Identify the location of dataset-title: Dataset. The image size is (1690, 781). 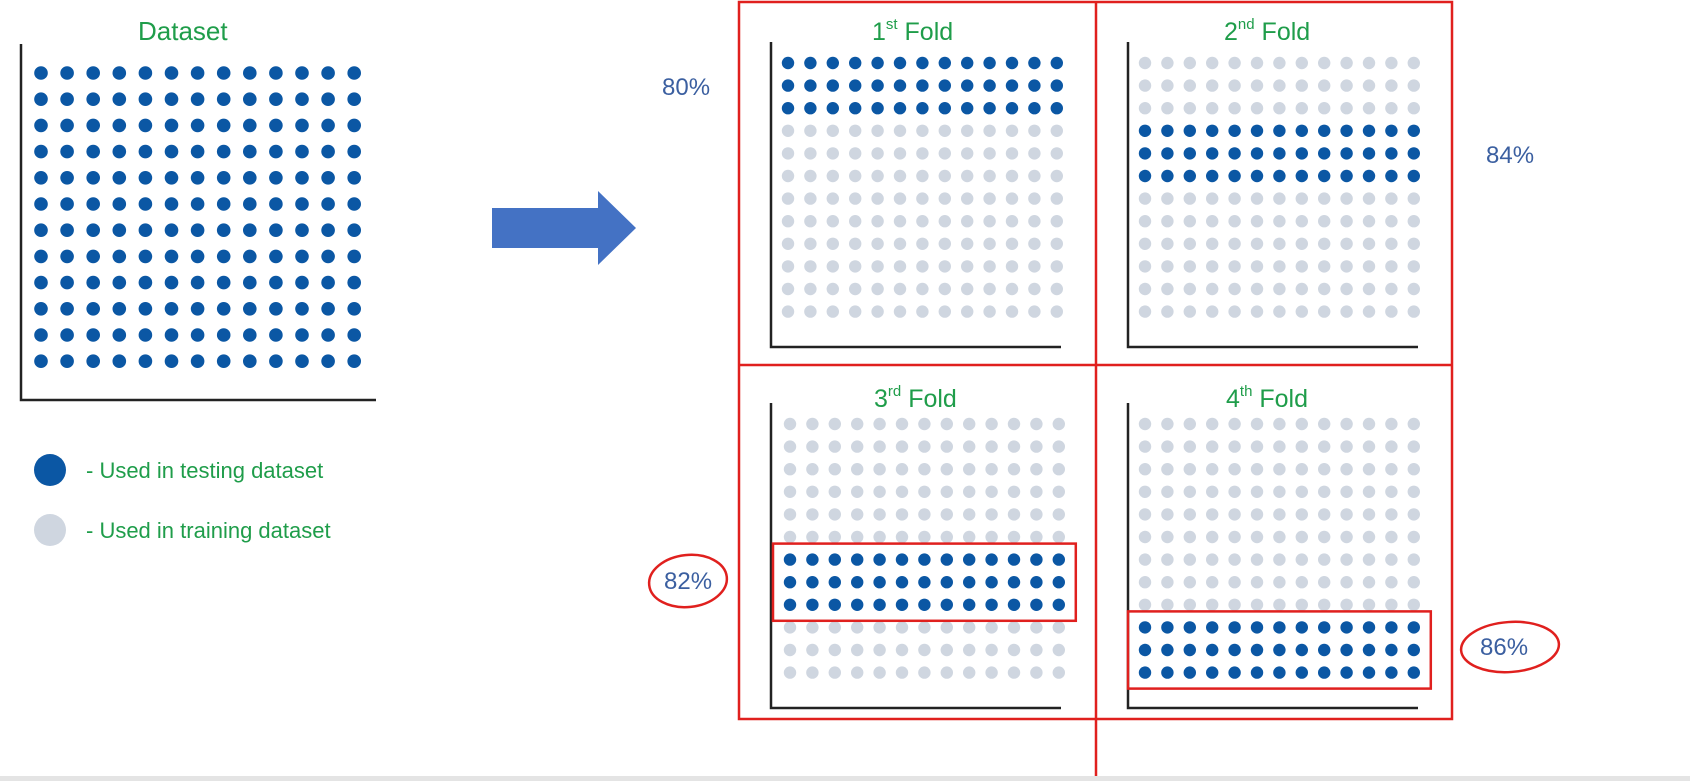
(183, 31).